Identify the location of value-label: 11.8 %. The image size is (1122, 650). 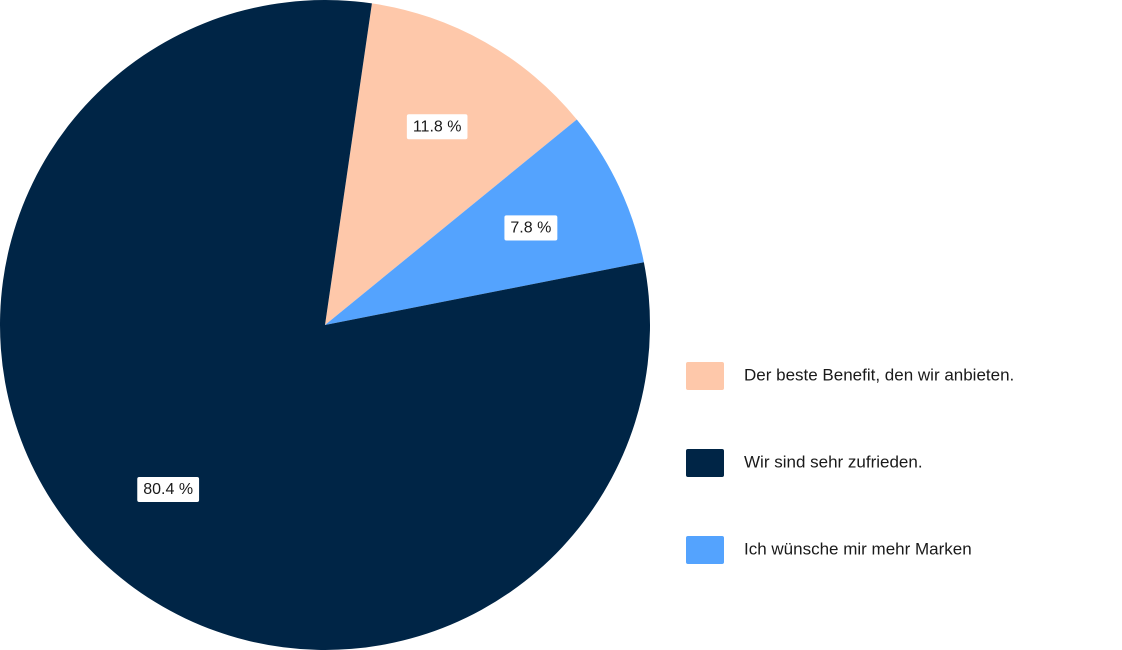
(437, 126).